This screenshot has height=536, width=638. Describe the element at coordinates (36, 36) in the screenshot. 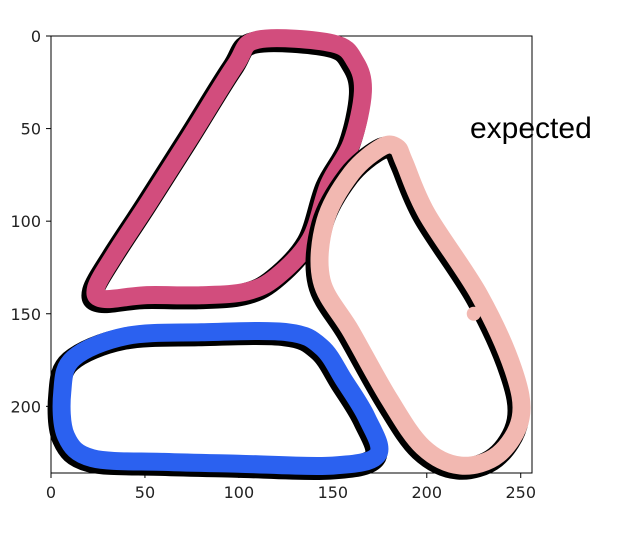

I see `y-tick-label: 0` at that location.